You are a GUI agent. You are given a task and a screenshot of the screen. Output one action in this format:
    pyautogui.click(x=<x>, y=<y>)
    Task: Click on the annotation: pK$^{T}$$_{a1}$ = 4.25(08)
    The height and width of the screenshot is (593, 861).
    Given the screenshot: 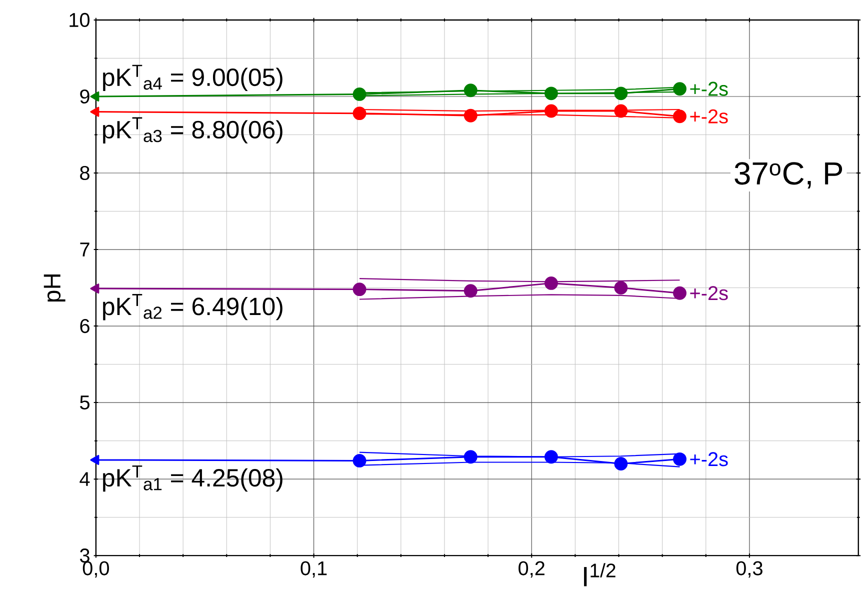 What is the action you would take?
    pyautogui.click(x=192, y=479)
    